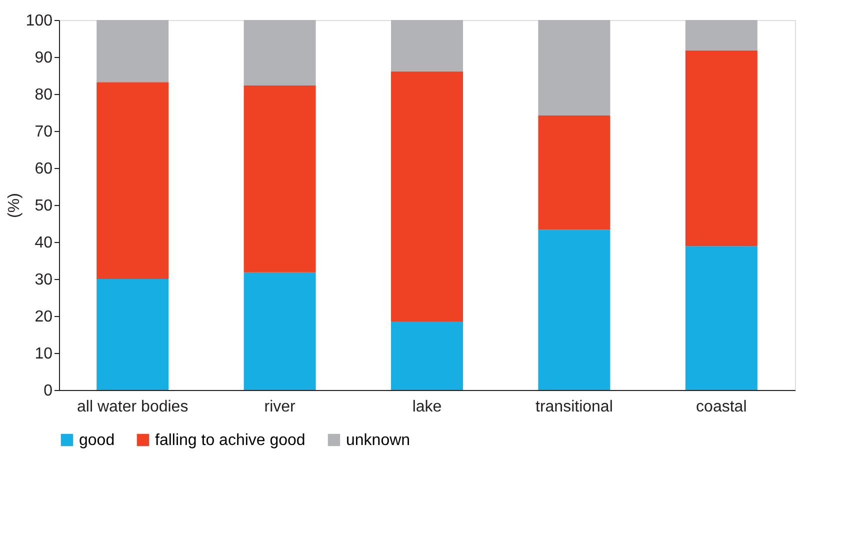 Image resolution: width=868 pixels, height=540 pixels. Describe the element at coordinates (43, 169) in the screenshot. I see `y-tick-label: 60` at that location.